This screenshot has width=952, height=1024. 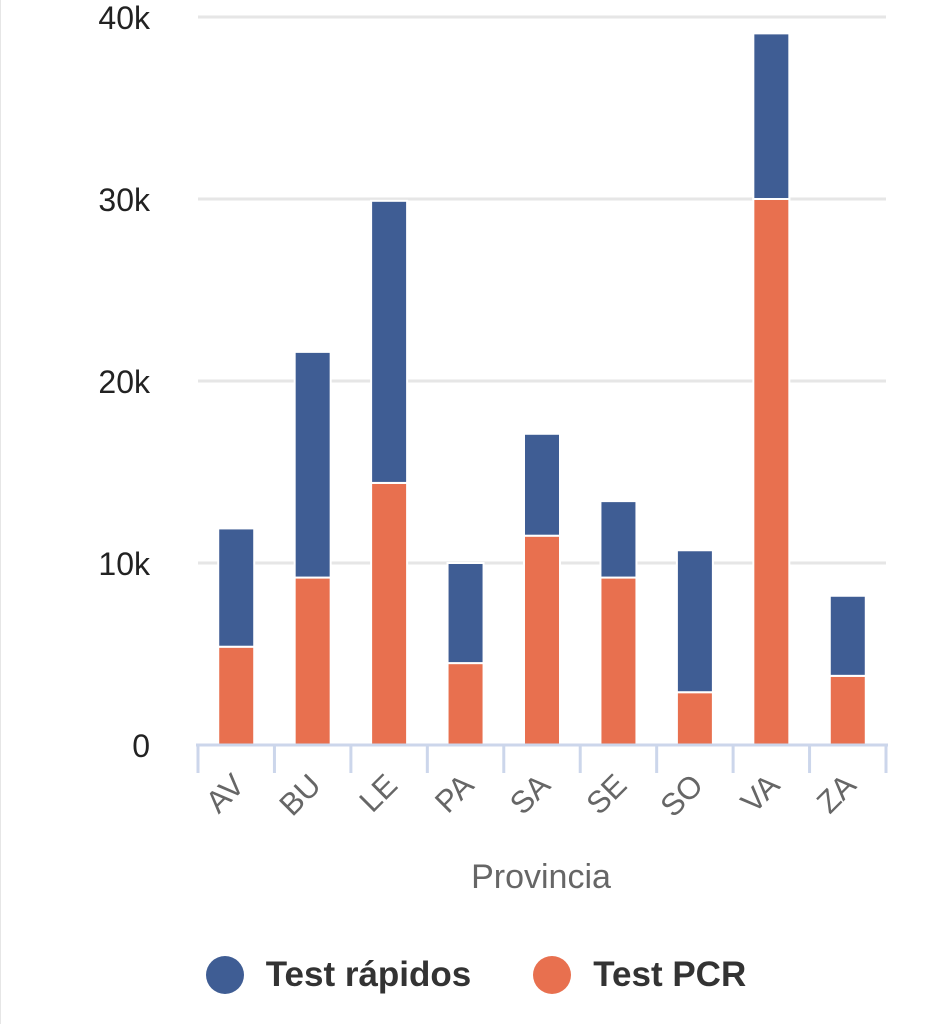 I want to click on legend-item-rapidos: Test rápidos, so click(x=338, y=975).